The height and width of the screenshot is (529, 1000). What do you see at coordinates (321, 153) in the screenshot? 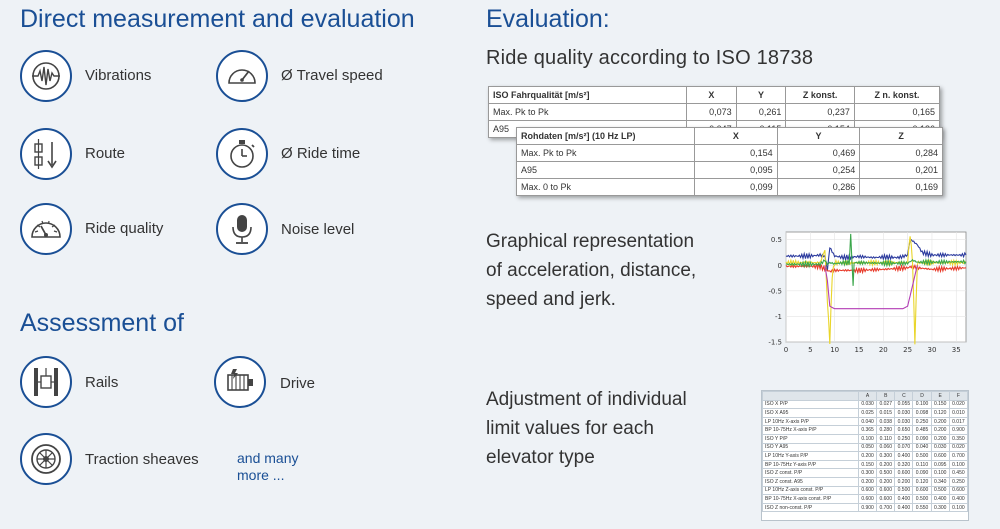
I see `ride-time-label: Ø Ride time` at bounding box center [321, 153].